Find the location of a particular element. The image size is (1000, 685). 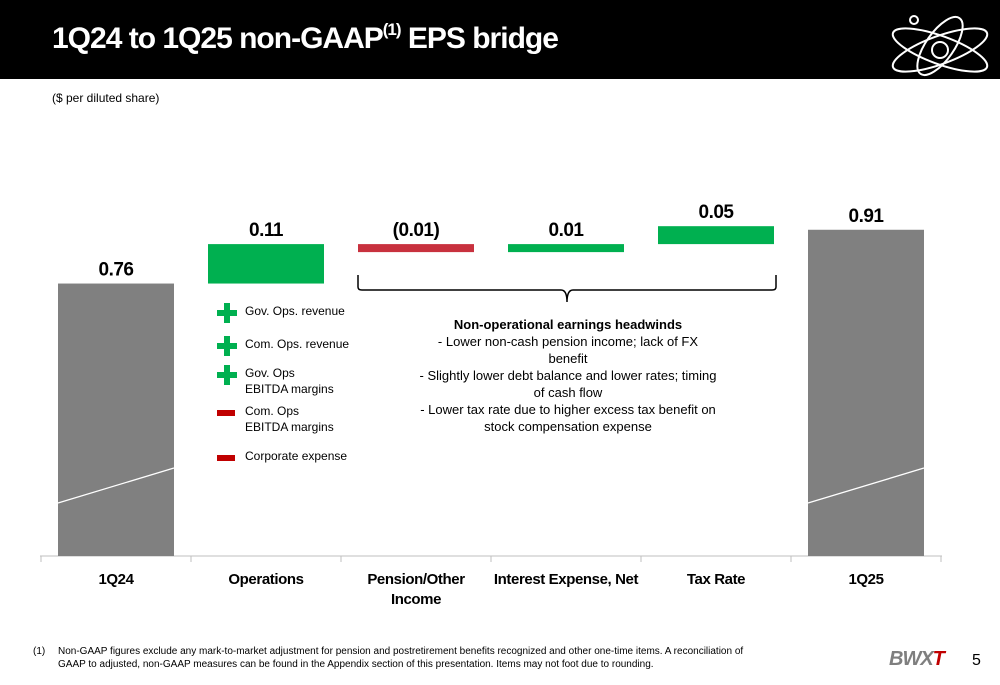

legend-item: Com. Ops. revenue is located at coordinates (283, 346).